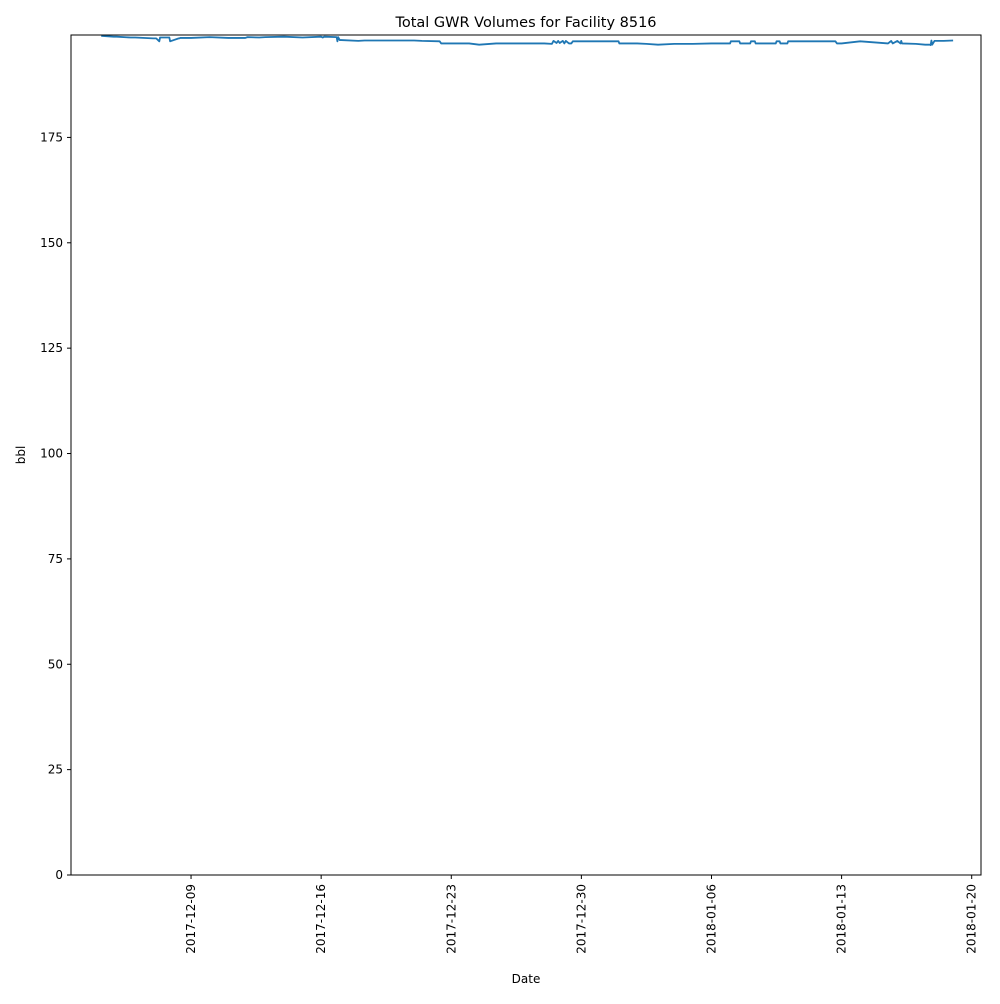  Describe the element at coordinates (191, 919) in the screenshot. I see `x-tick-label: 2017-12-09` at that location.